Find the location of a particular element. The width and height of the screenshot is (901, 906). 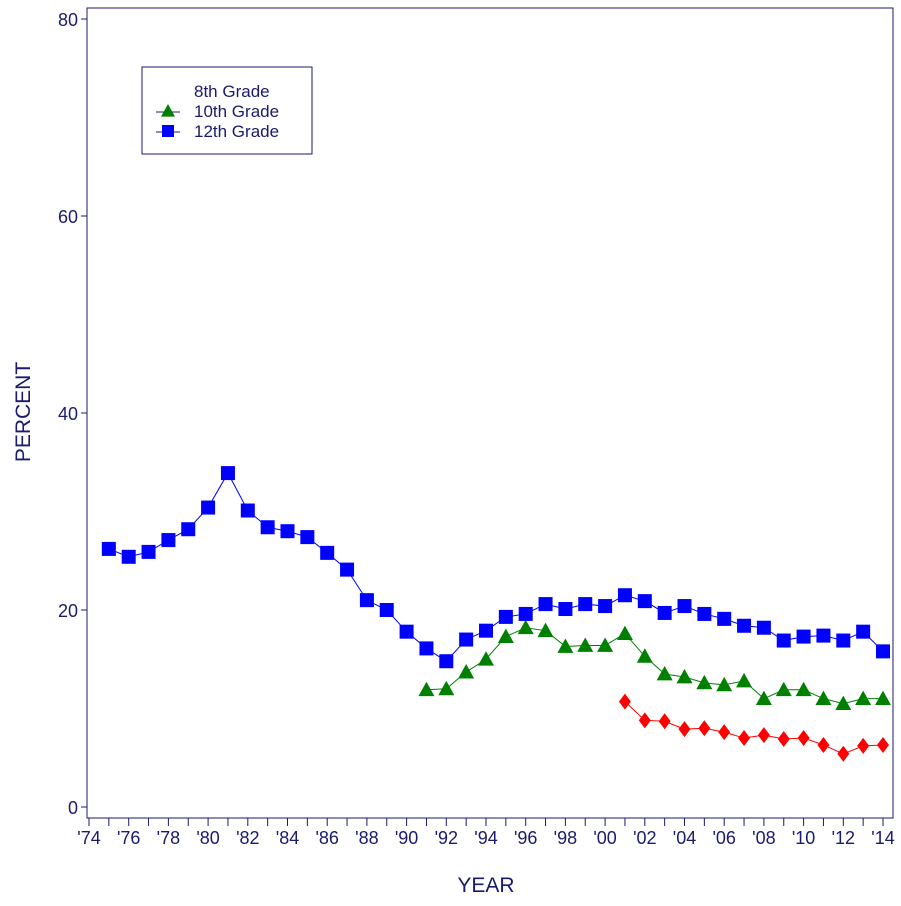

x-tick-label: '76 is located at coordinates (128, 838).